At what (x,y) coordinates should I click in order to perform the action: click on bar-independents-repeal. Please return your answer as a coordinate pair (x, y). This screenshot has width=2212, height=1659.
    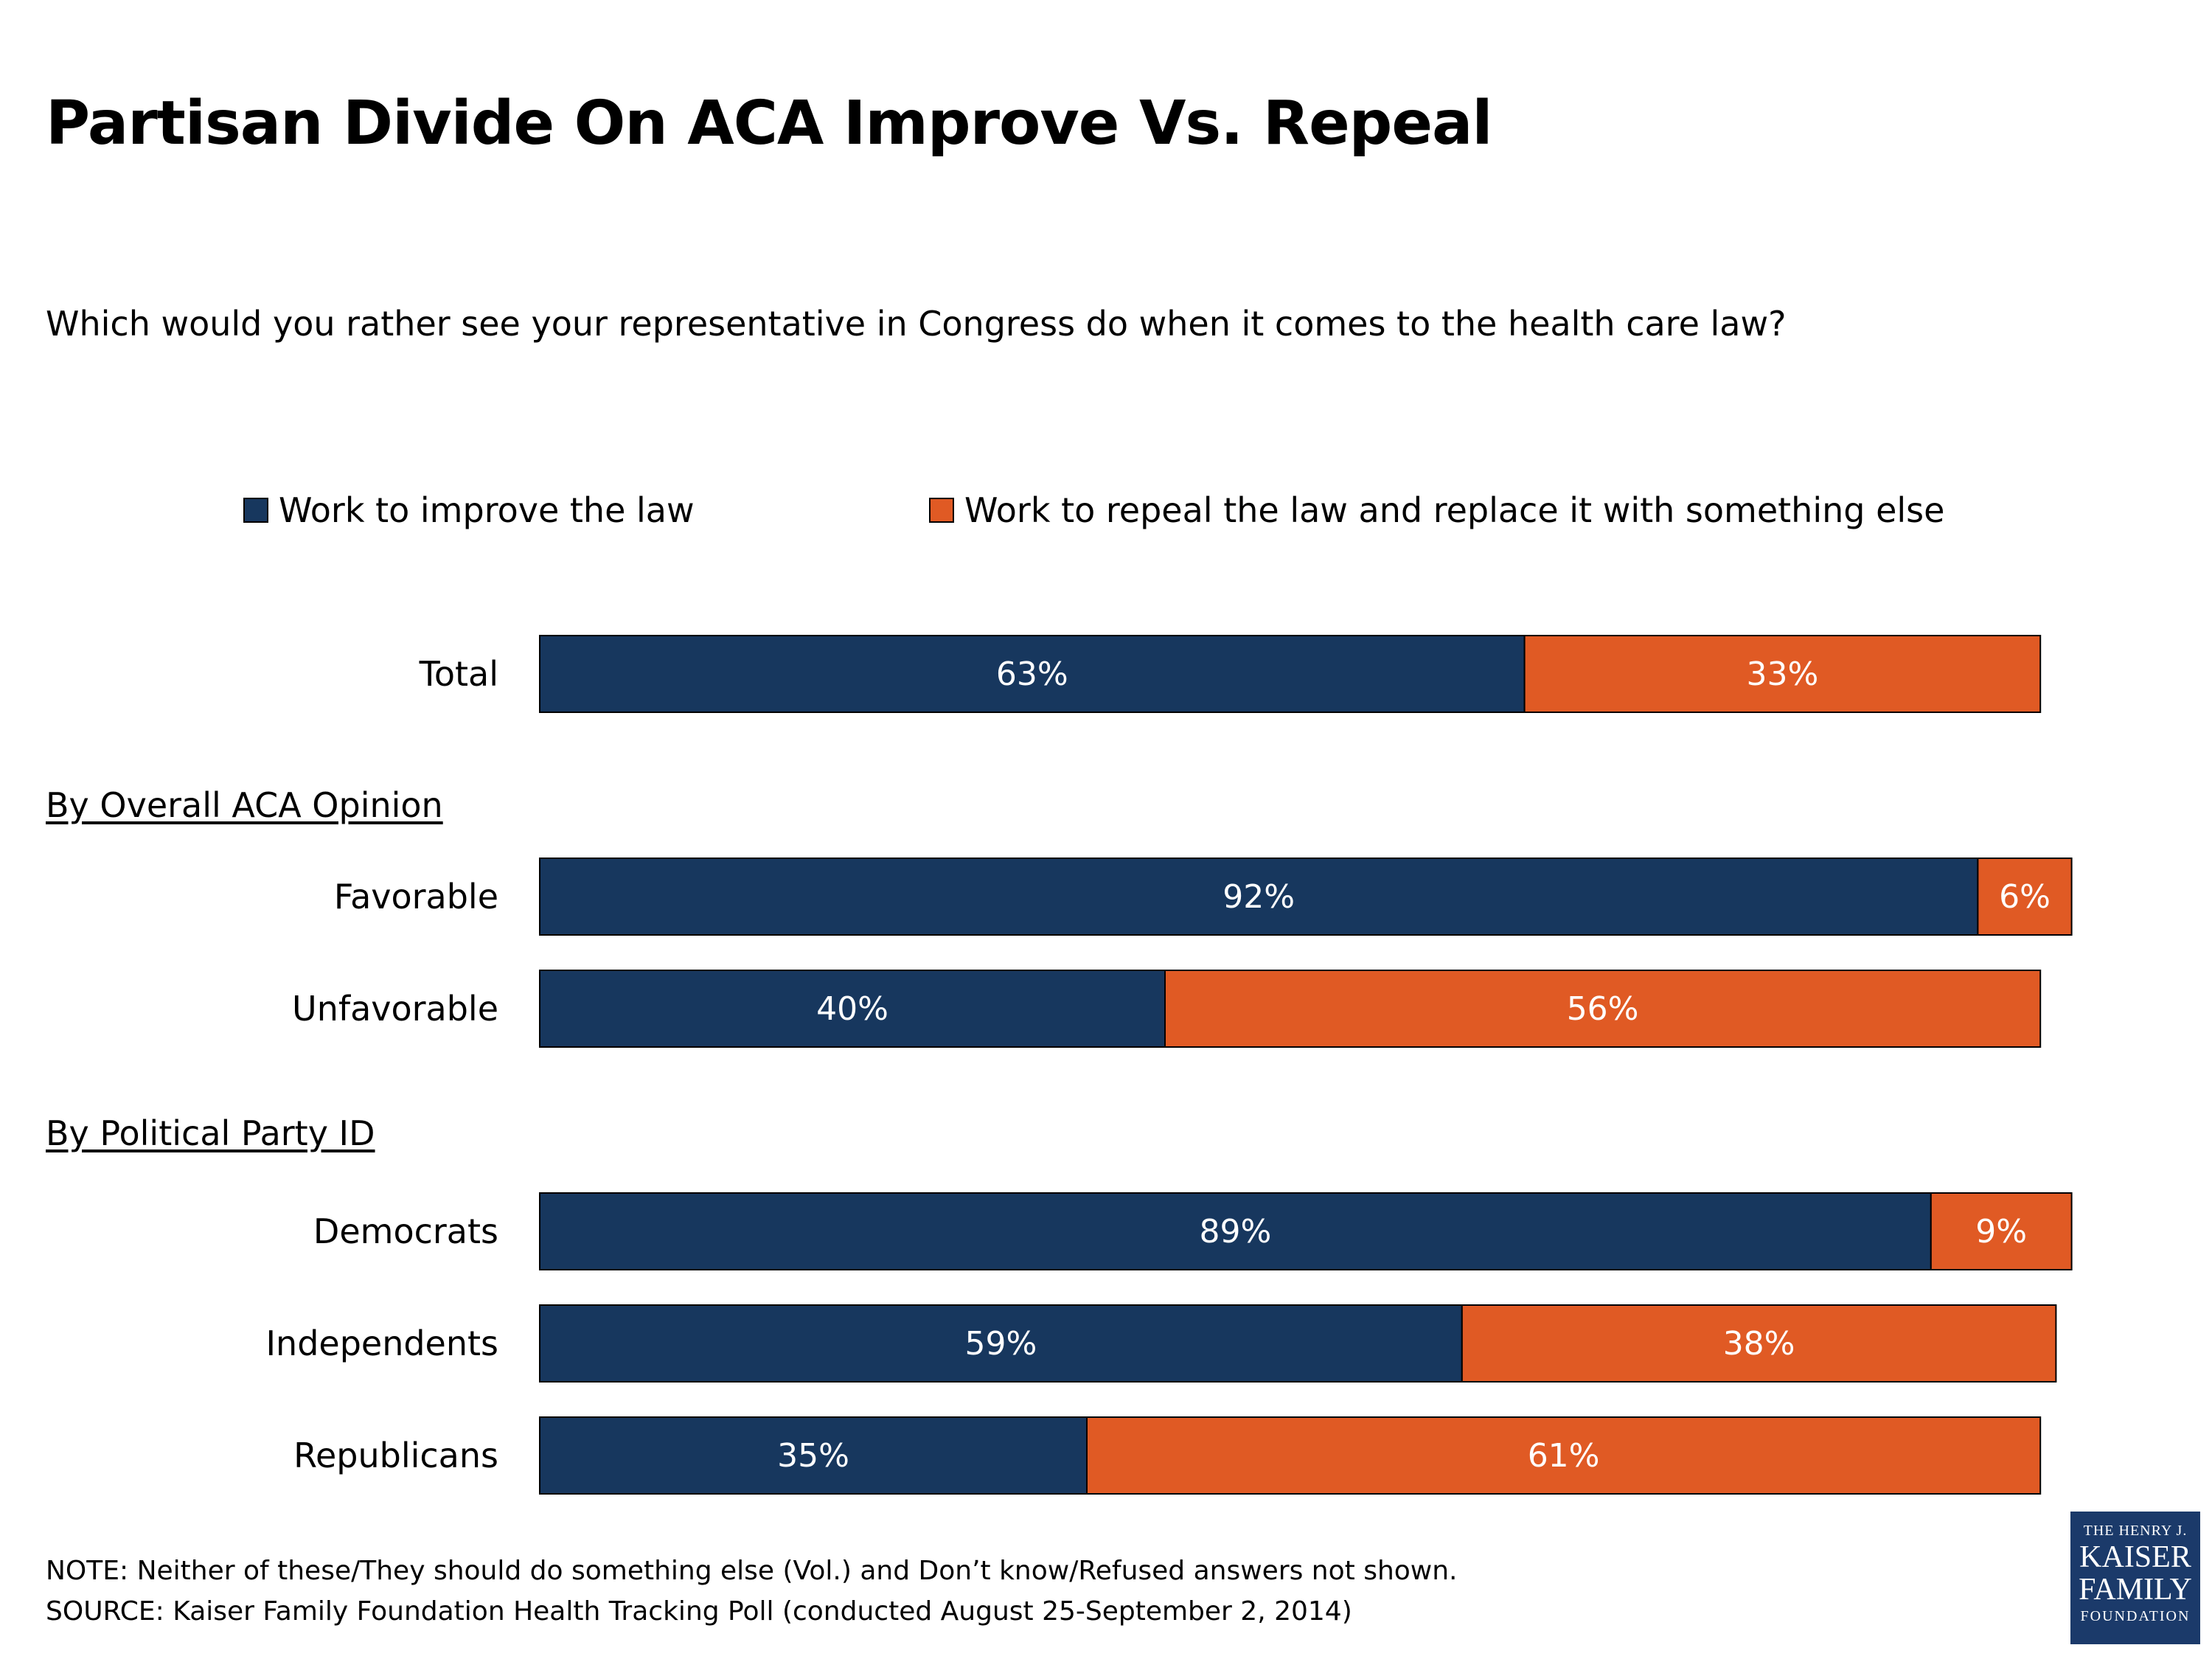
    Looking at the image, I should click on (1759, 1343).